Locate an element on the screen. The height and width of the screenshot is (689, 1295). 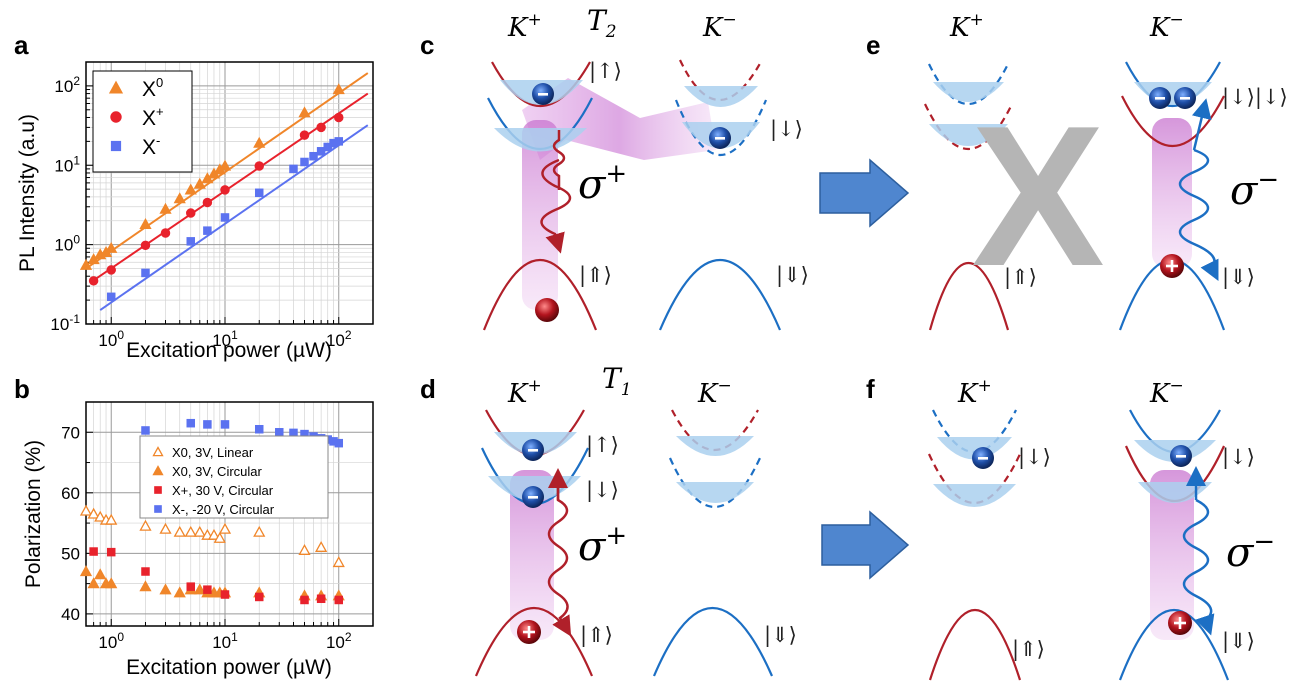
y-tick-label: 70 is located at coordinates (70, 432).